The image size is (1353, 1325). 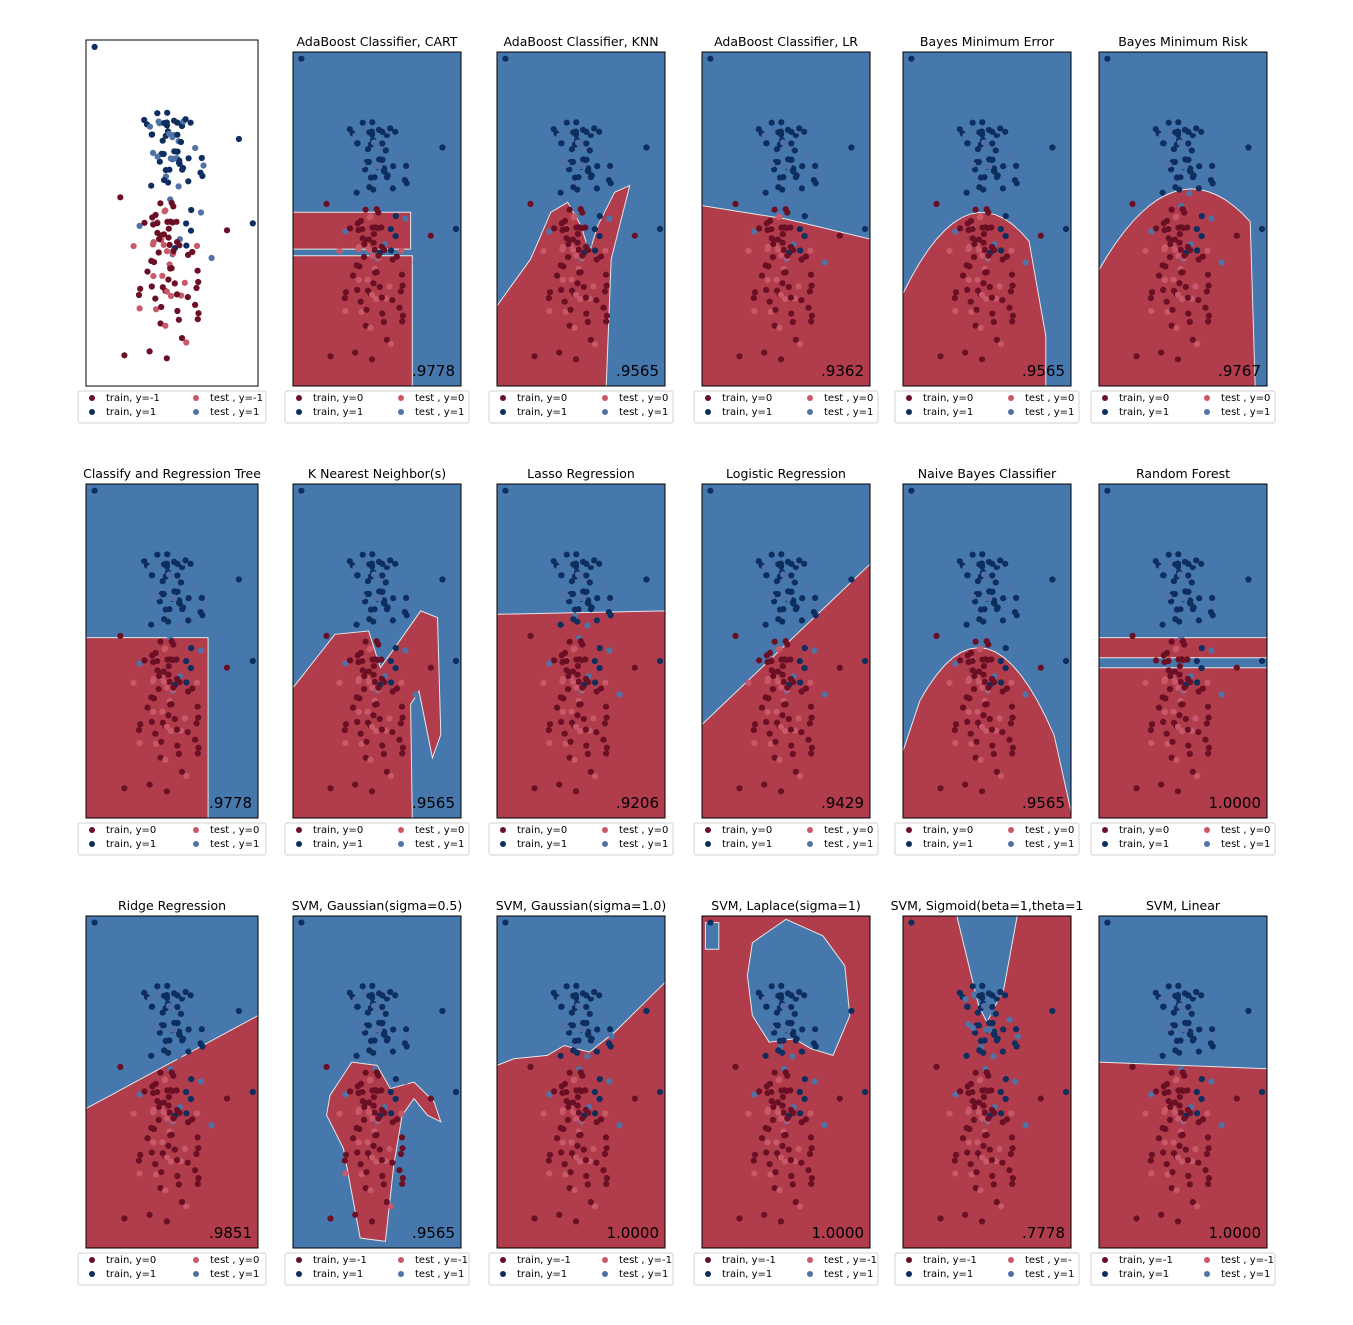 I want to click on legend-label: train, y=0, so click(x=338, y=830).